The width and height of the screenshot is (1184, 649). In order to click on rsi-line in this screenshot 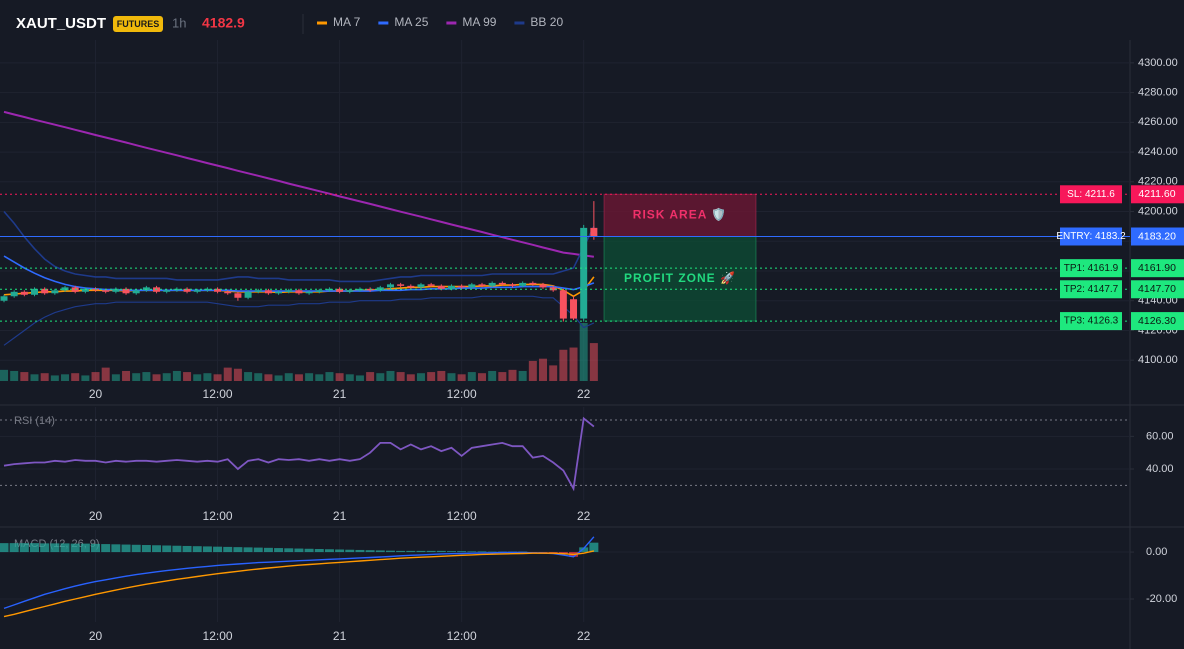, I will do `click(299, 454)`.